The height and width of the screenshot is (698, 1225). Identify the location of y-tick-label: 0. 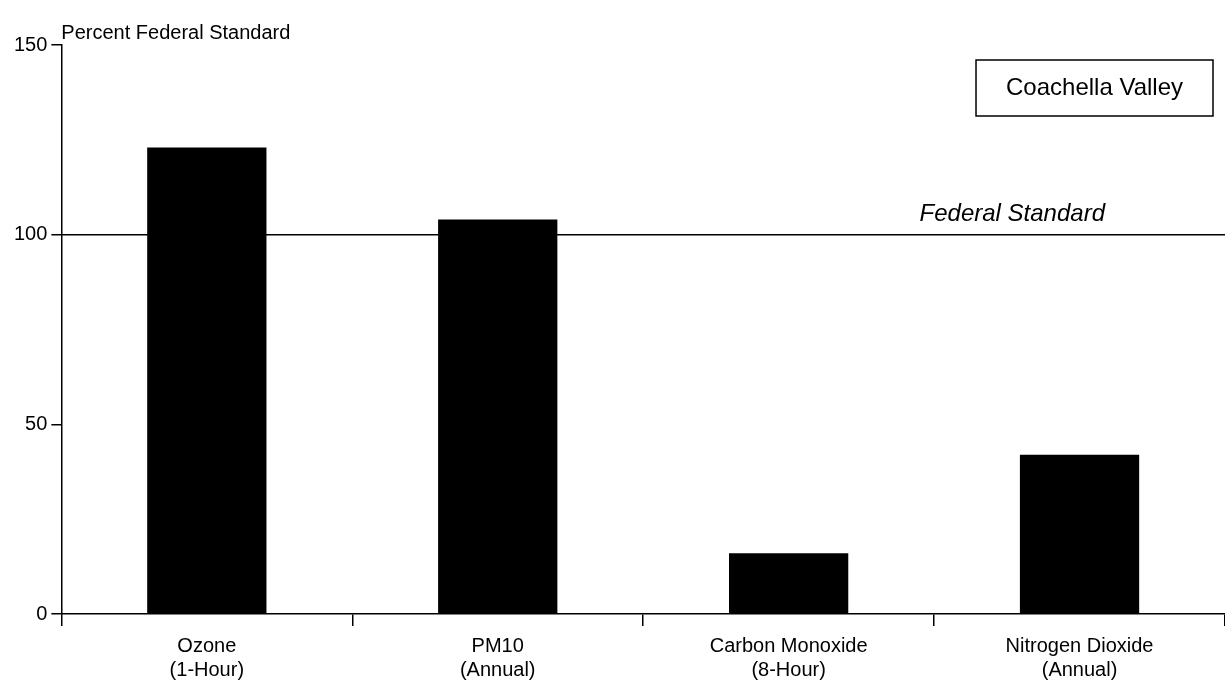
(42, 612).